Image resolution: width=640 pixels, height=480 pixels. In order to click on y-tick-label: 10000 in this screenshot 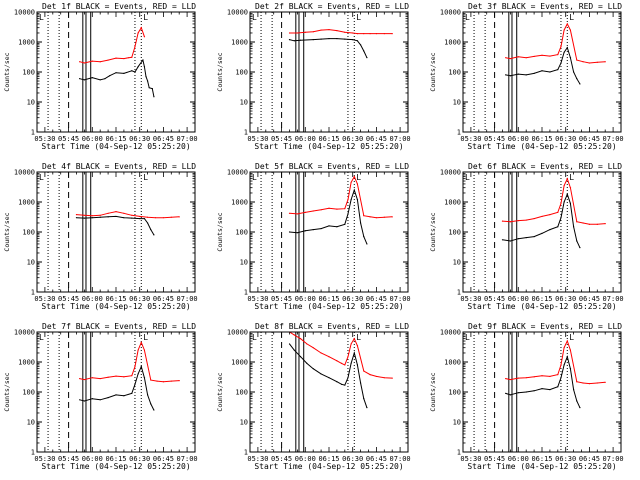, I will do `click(237, 173)`.